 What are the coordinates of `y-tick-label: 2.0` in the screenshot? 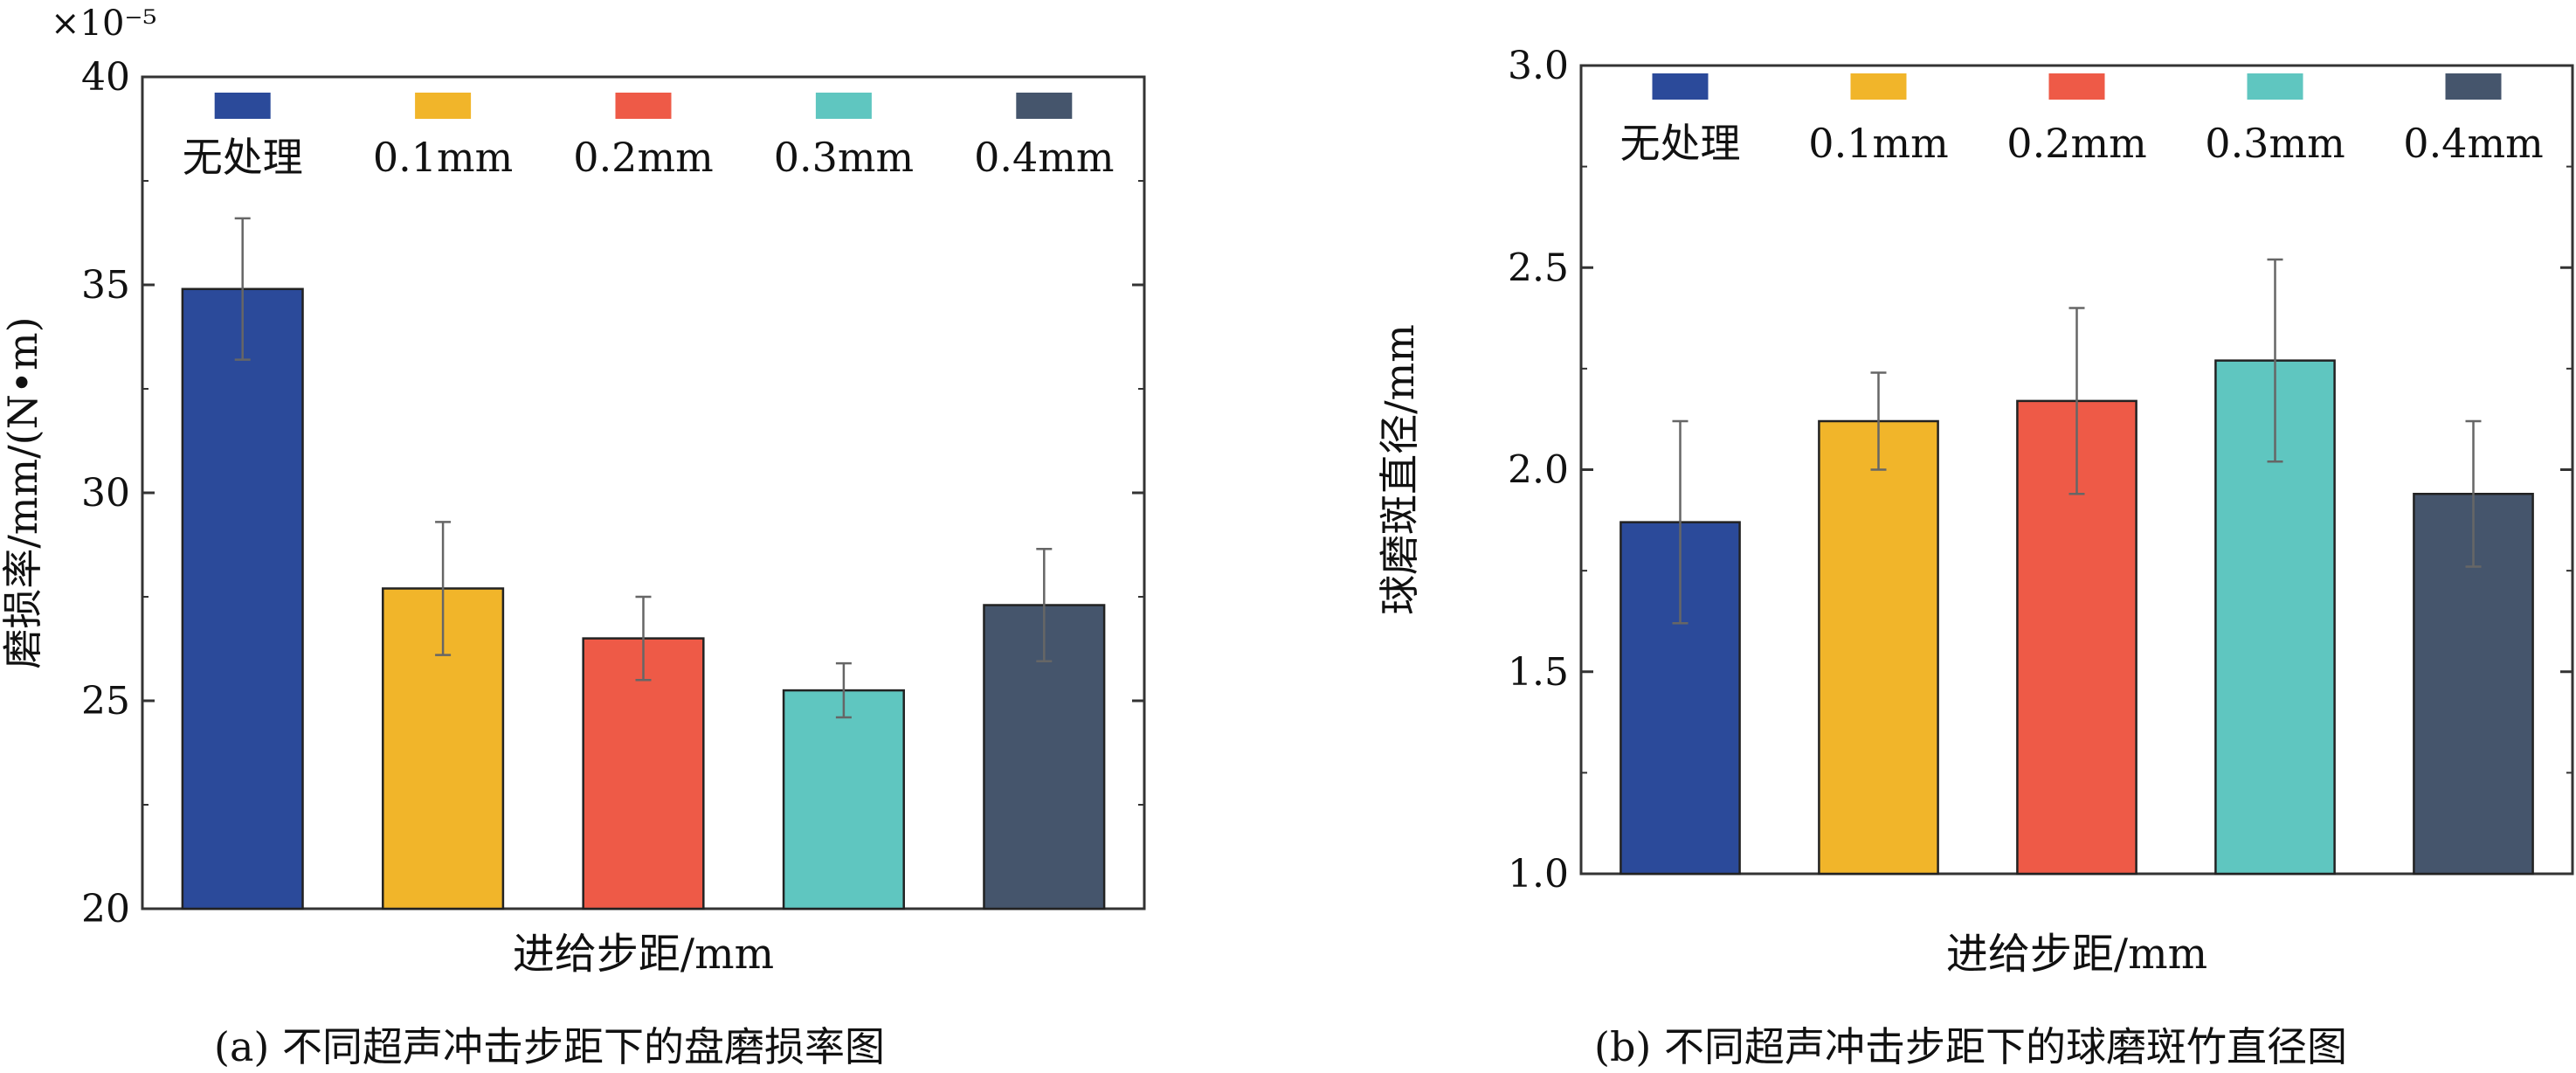 It's located at (1538, 470).